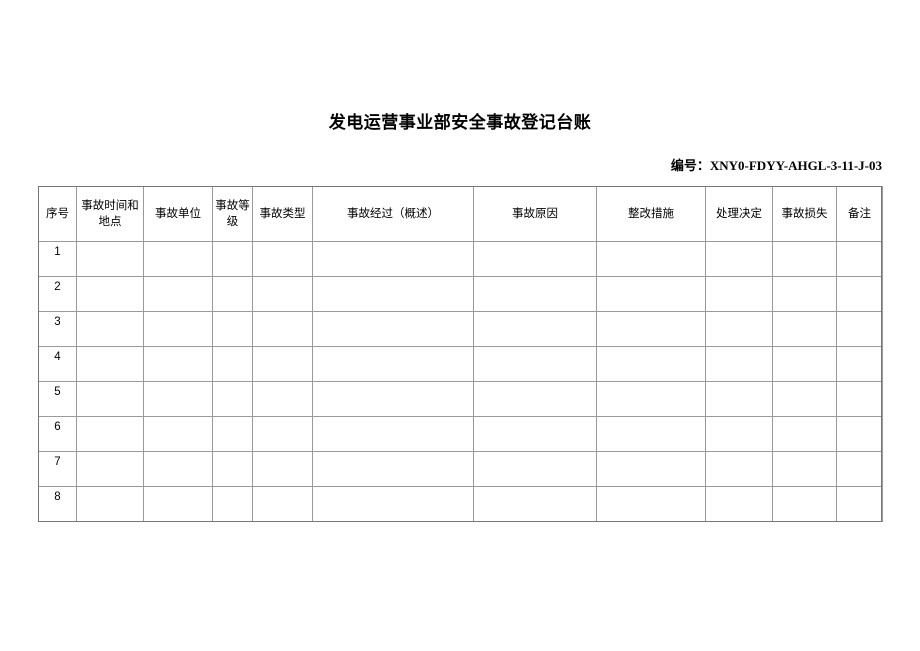 This screenshot has width=920, height=651. I want to click on table-row: 7, so click(460, 469).